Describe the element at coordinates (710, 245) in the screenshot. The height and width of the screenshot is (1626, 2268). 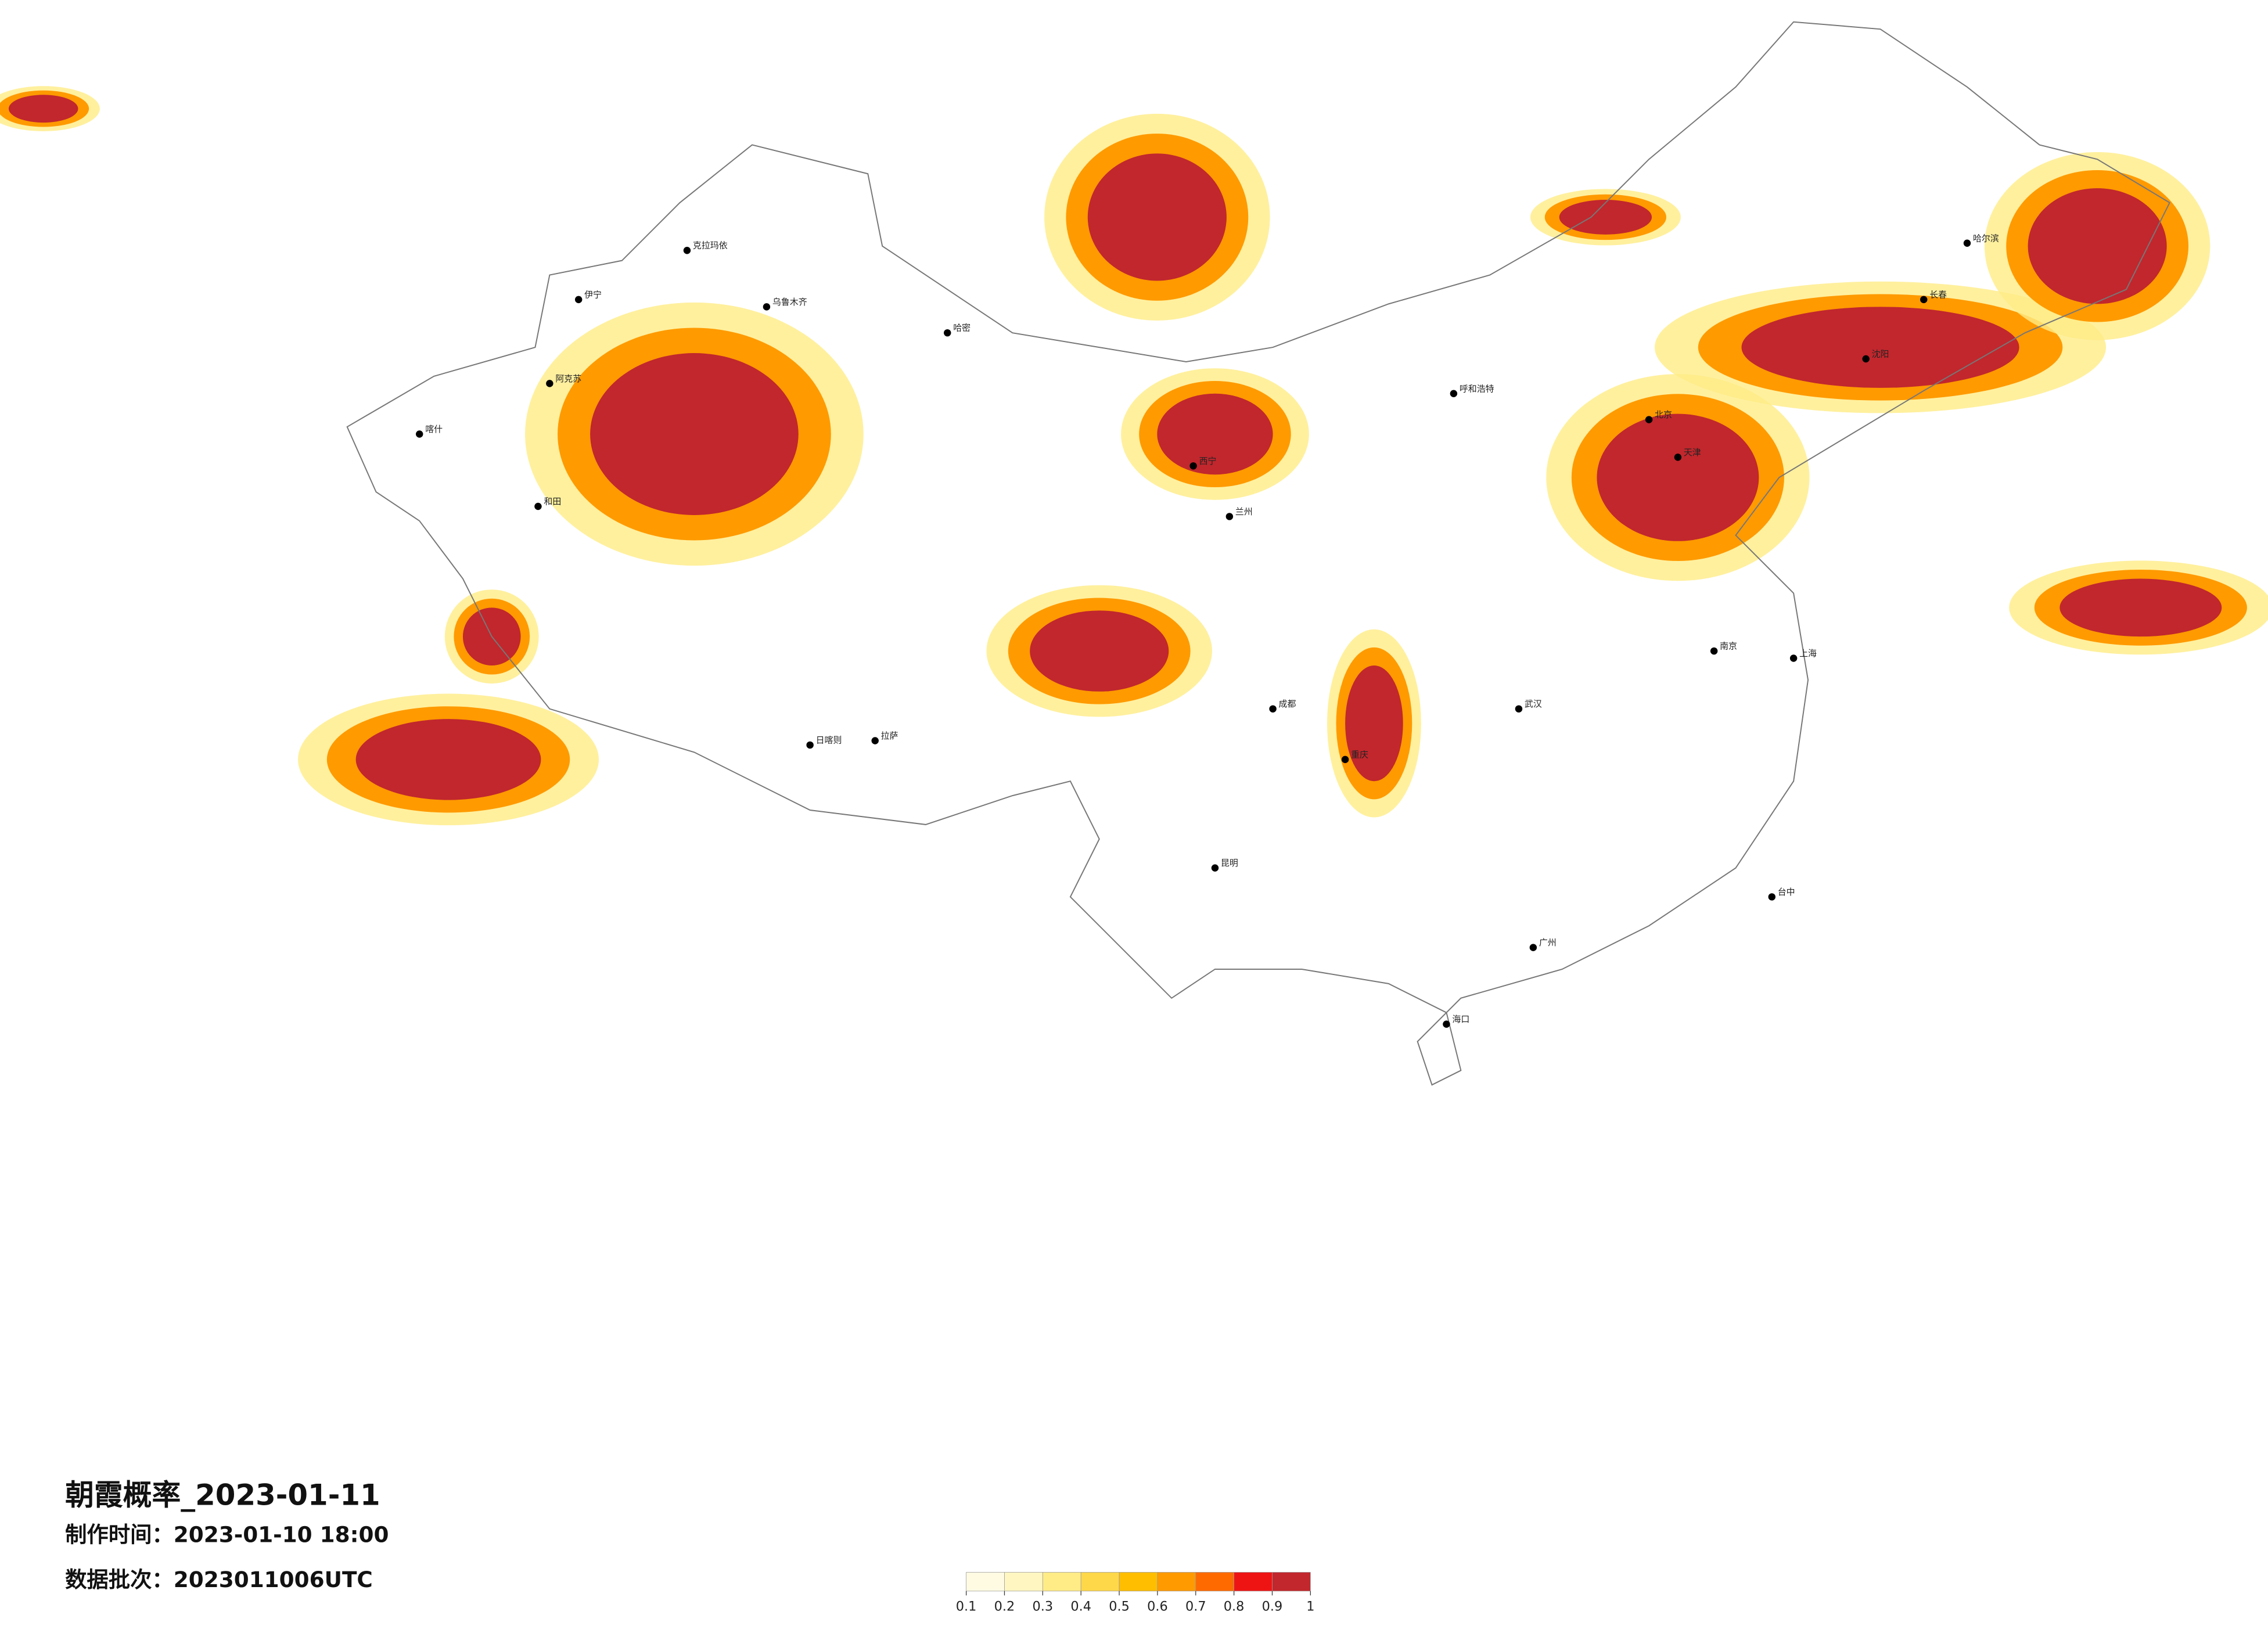
I see `city-label: 克拉玛依` at that location.